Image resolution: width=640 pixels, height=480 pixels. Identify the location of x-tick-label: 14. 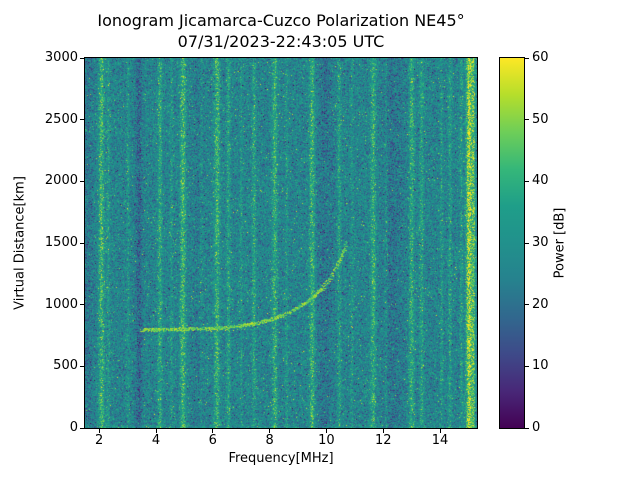
(440, 440).